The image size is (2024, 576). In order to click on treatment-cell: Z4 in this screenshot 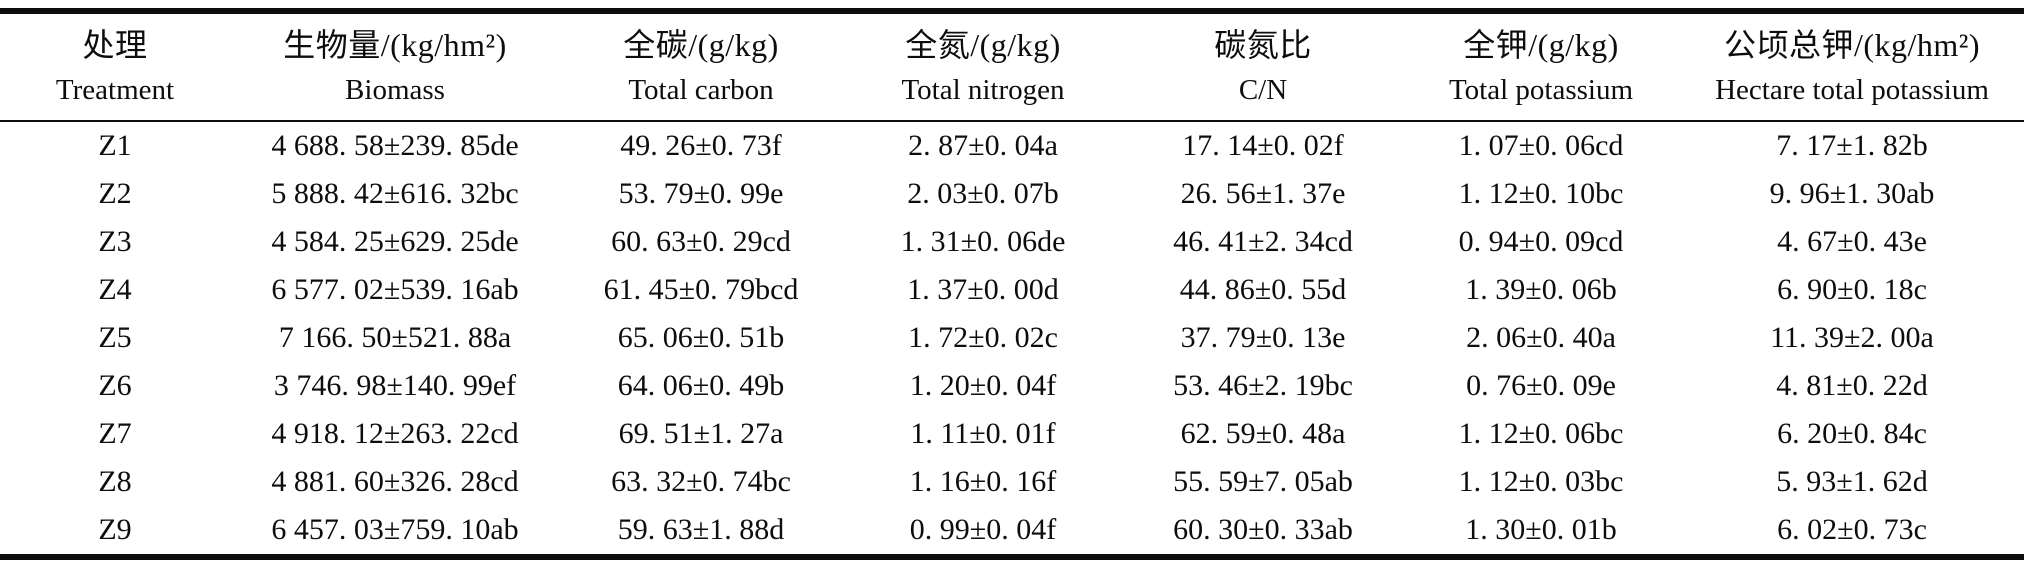, I will do `click(115, 289)`.